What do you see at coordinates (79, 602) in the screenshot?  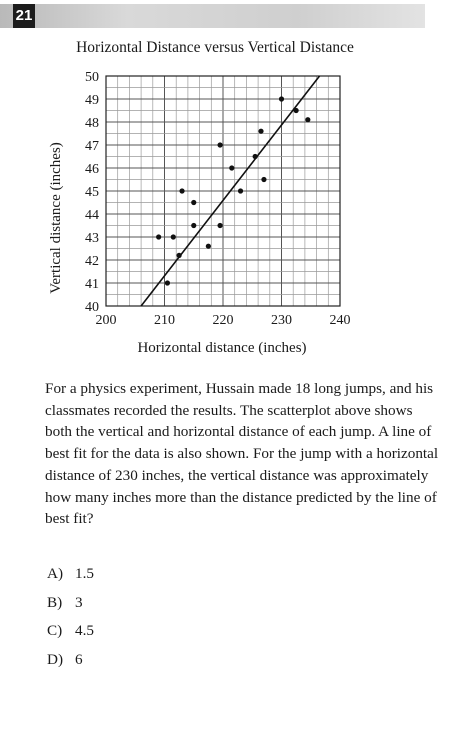 I see `choice-value: 3` at bounding box center [79, 602].